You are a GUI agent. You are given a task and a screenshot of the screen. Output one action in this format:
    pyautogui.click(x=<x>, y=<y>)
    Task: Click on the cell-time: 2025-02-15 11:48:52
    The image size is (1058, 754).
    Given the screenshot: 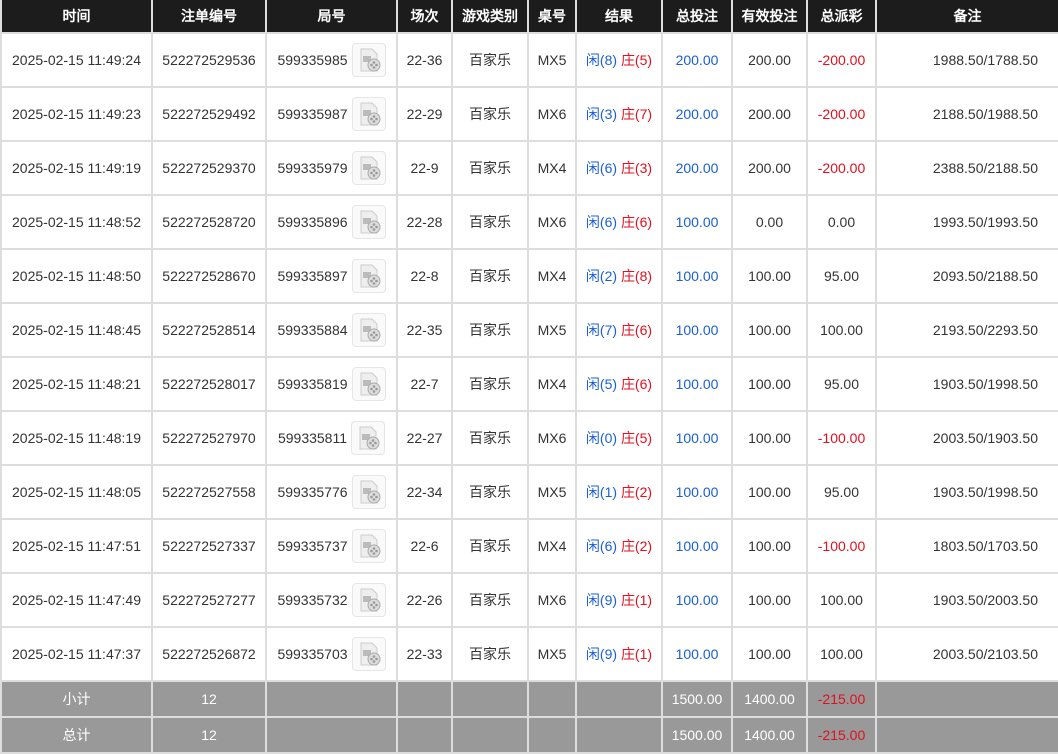 What is the action you would take?
    pyautogui.click(x=76, y=222)
    